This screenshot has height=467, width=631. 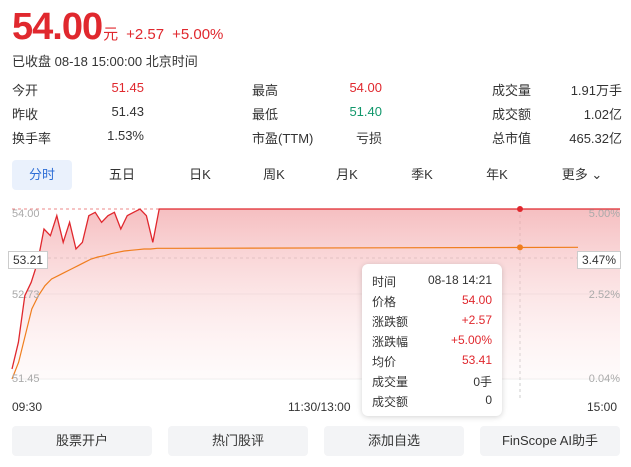 I want to click on tooltip-row: 成交量 0手, so click(x=432, y=380).